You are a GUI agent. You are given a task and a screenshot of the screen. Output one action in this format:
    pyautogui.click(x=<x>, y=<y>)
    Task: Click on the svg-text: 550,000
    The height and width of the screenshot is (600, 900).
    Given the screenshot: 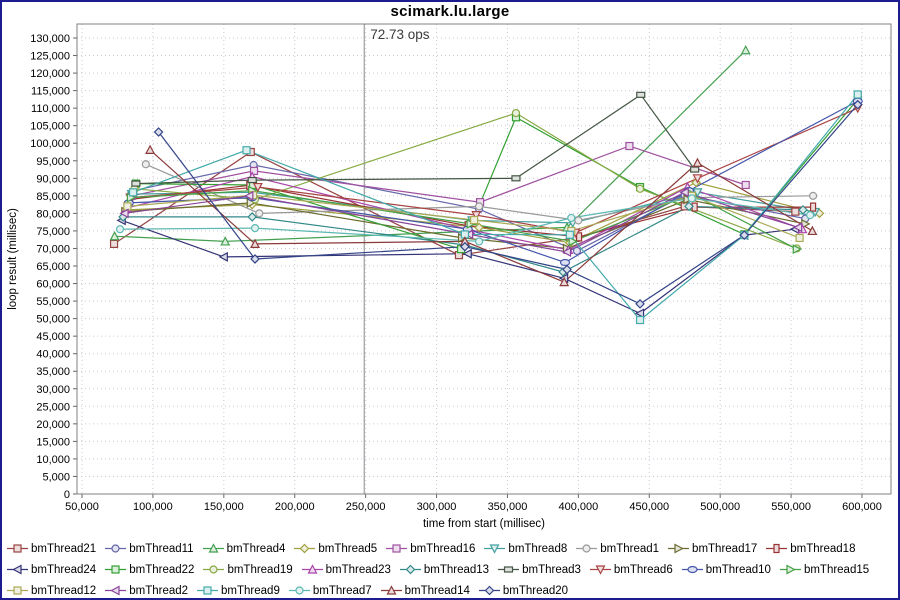 What is the action you would take?
    pyautogui.click(x=791, y=507)
    